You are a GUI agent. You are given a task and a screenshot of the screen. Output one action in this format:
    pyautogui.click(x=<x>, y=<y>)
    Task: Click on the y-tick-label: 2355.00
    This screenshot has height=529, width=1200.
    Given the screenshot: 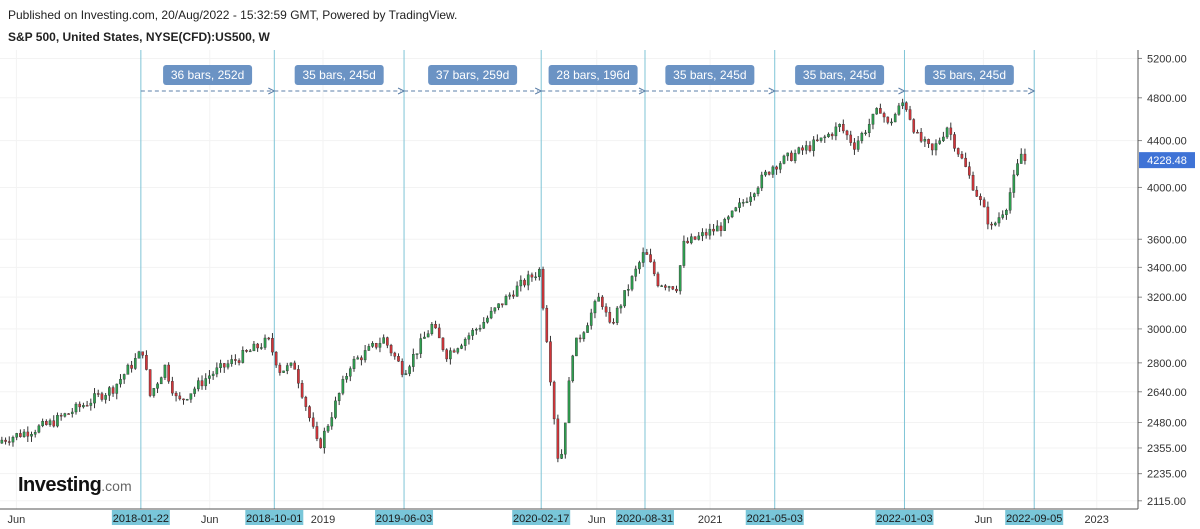 What is the action you would take?
    pyautogui.click(x=1167, y=449)
    